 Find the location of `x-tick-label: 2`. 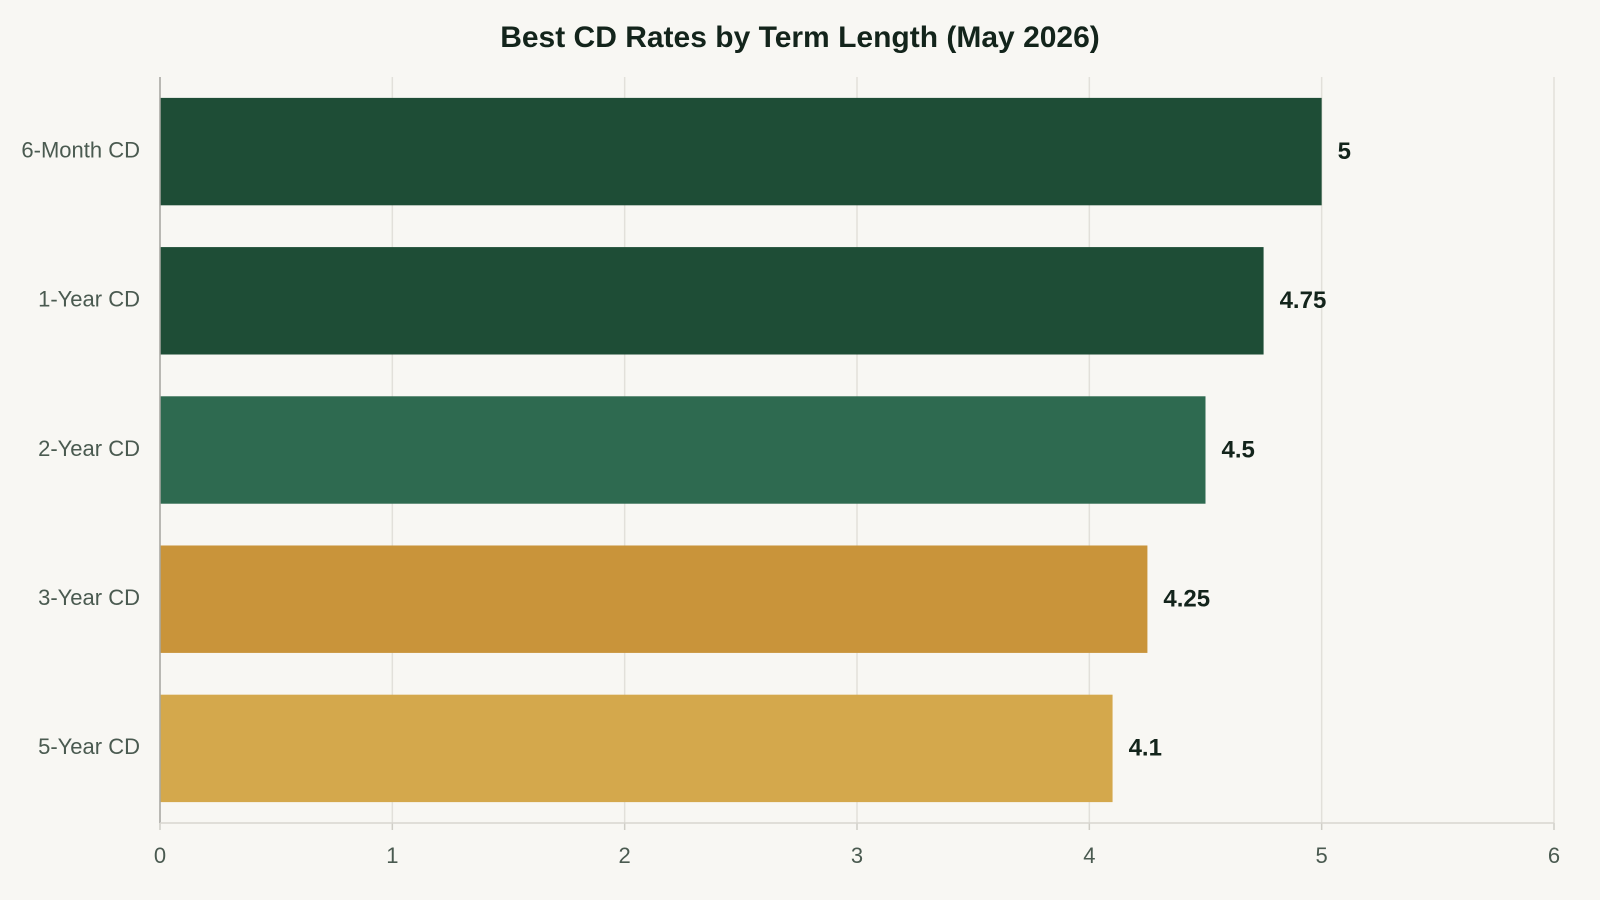

x-tick-label: 2 is located at coordinates (625, 855).